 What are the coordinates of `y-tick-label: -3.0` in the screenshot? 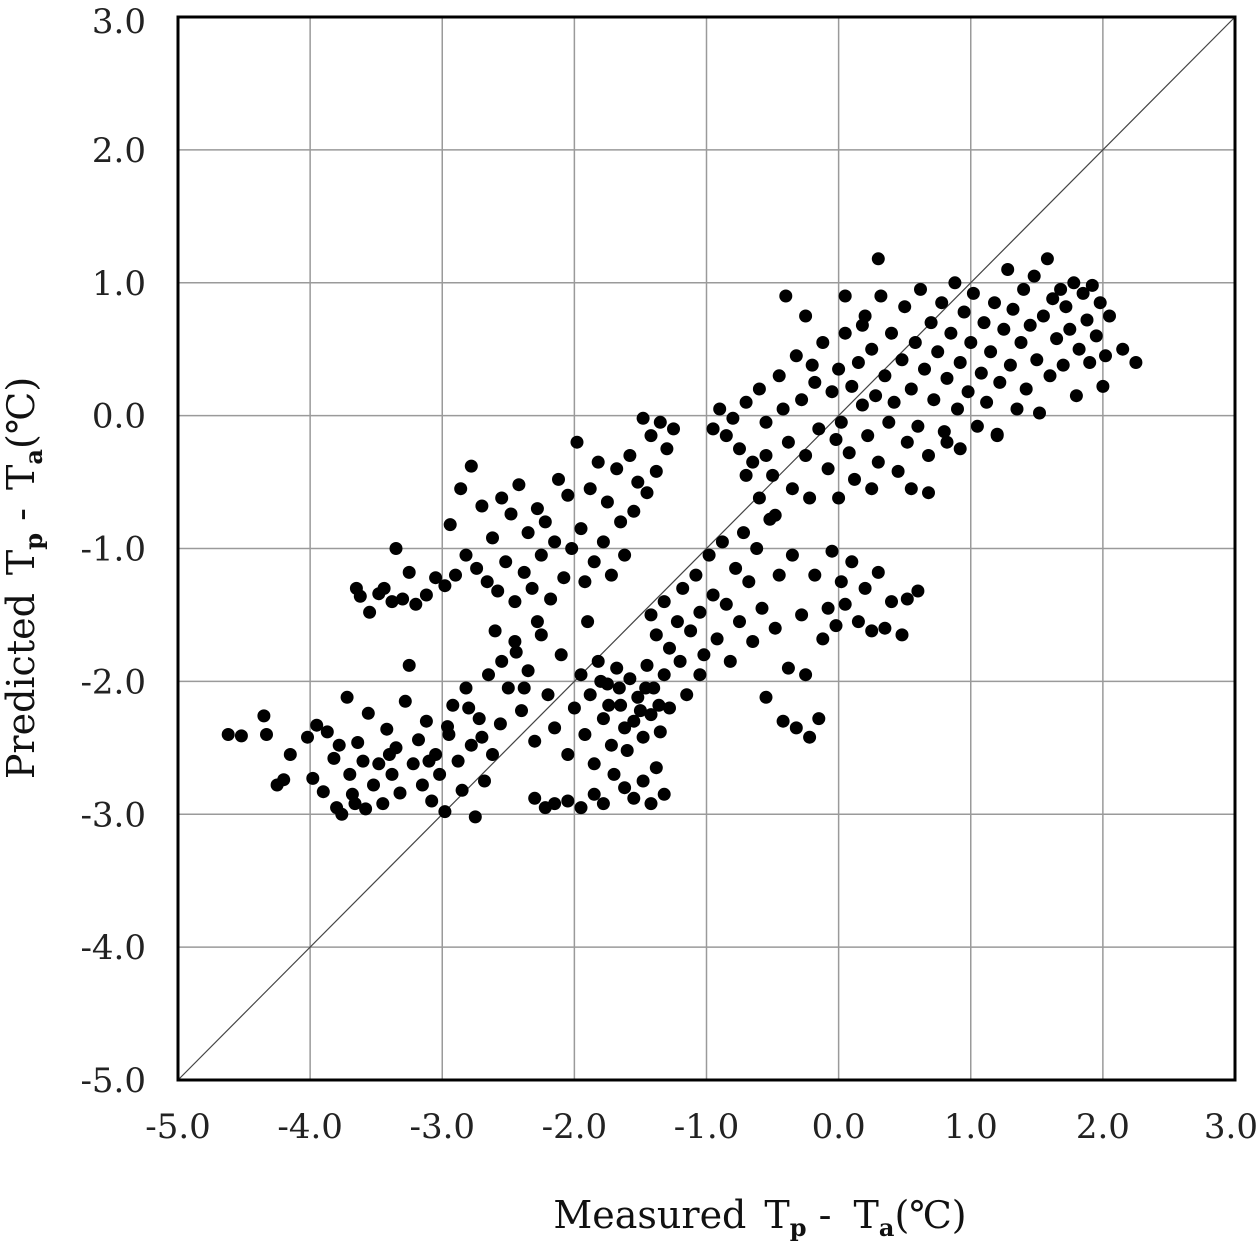 It's located at (113, 815).